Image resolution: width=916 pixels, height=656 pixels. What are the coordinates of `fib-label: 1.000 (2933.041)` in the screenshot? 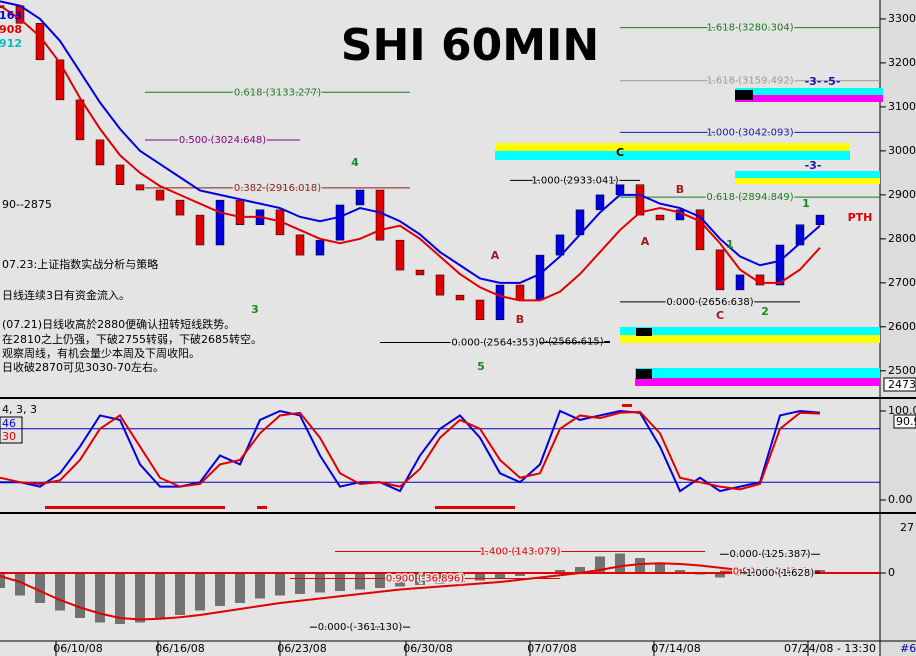 It's located at (574, 180).